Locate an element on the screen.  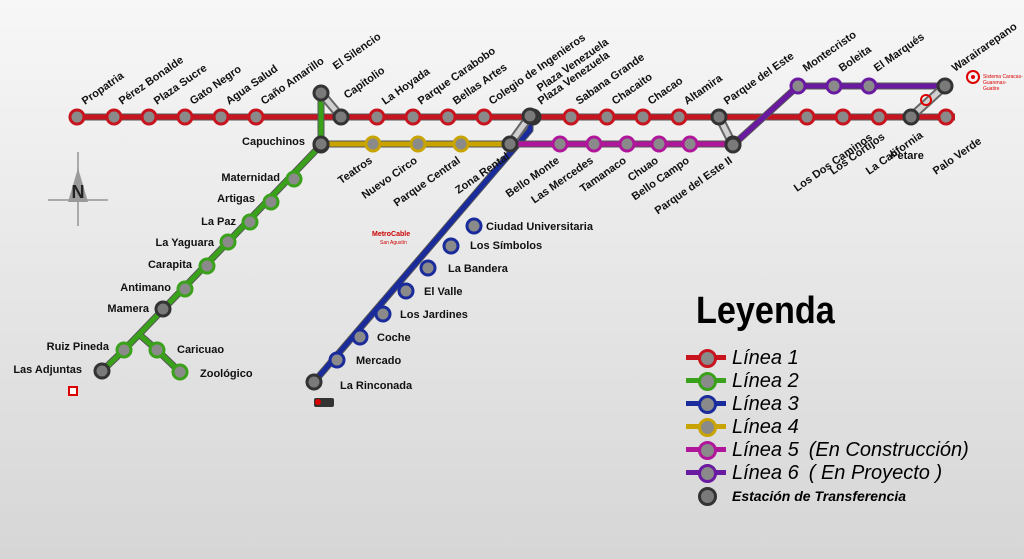
station-propatria is located at coordinates (77, 117).